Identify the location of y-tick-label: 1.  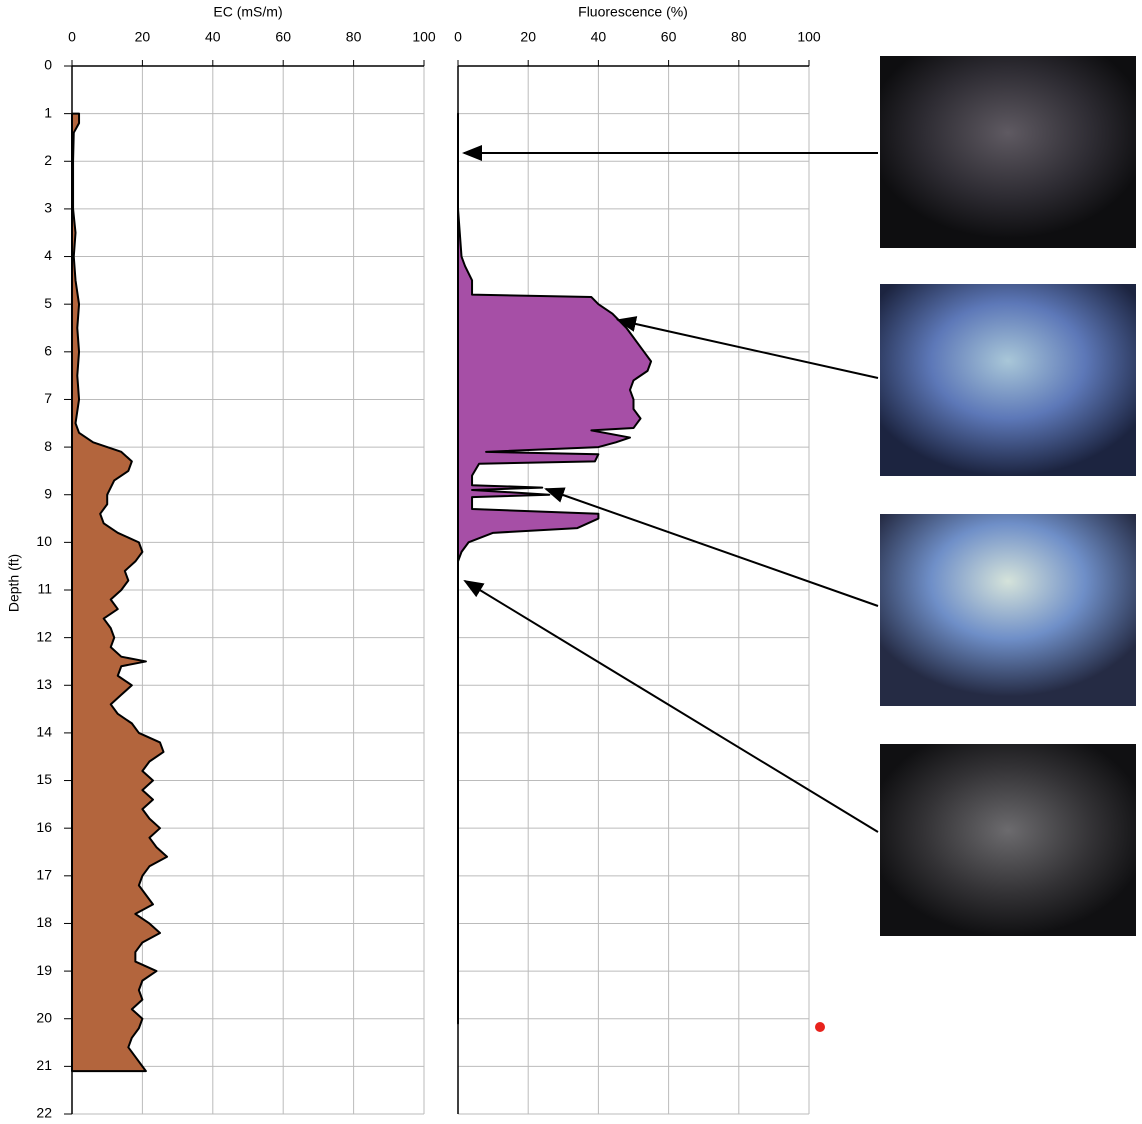
(48, 112).